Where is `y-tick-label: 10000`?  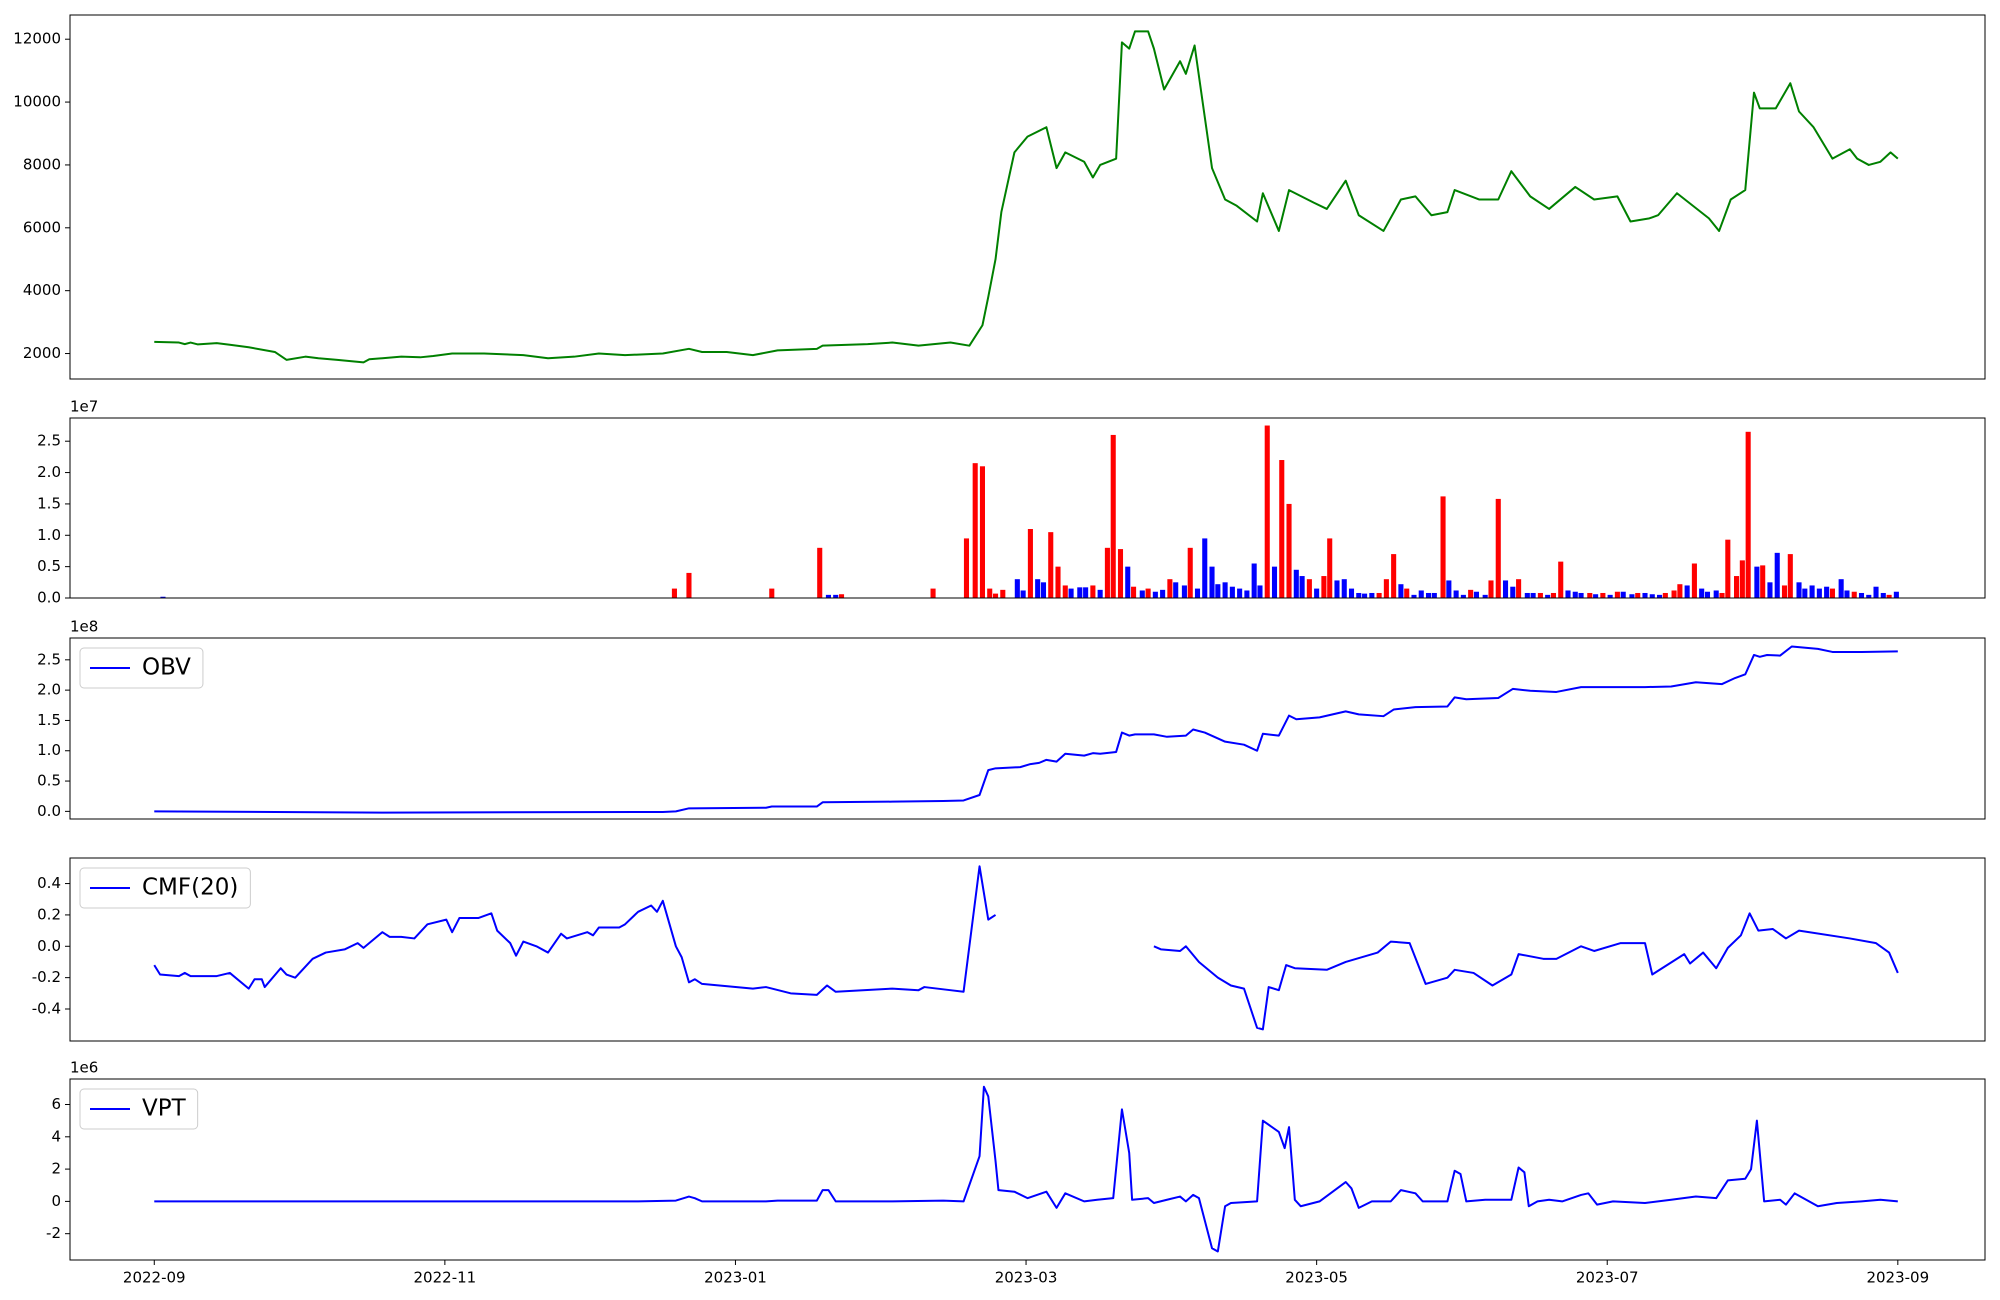 y-tick-label: 10000 is located at coordinates (37, 102).